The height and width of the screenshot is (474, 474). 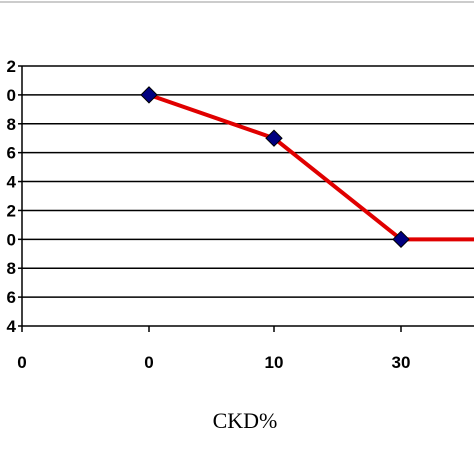 What do you see at coordinates (214, 362) in the screenshot?
I see `x-tick-labels: 00103050` at bounding box center [214, 362].